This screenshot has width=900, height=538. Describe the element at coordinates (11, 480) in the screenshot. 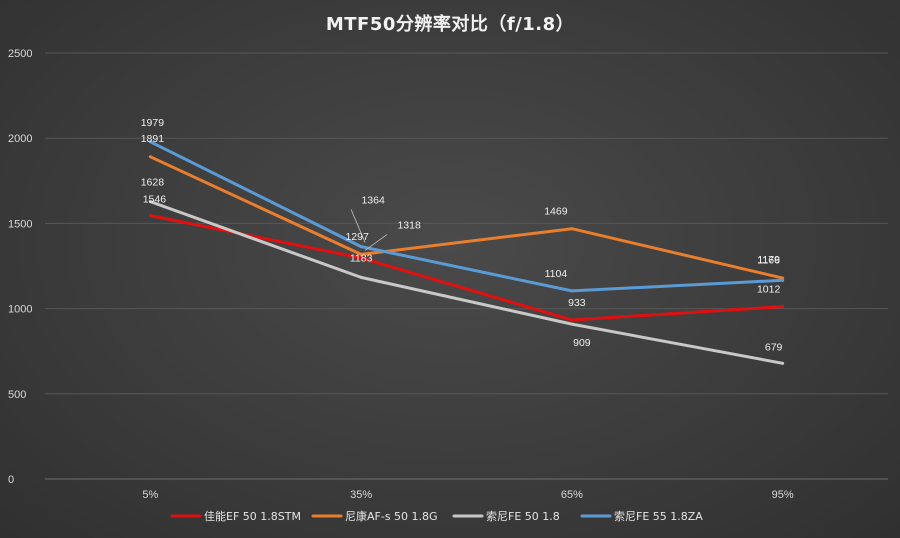

I see `y-tick-label: 0` at that location.